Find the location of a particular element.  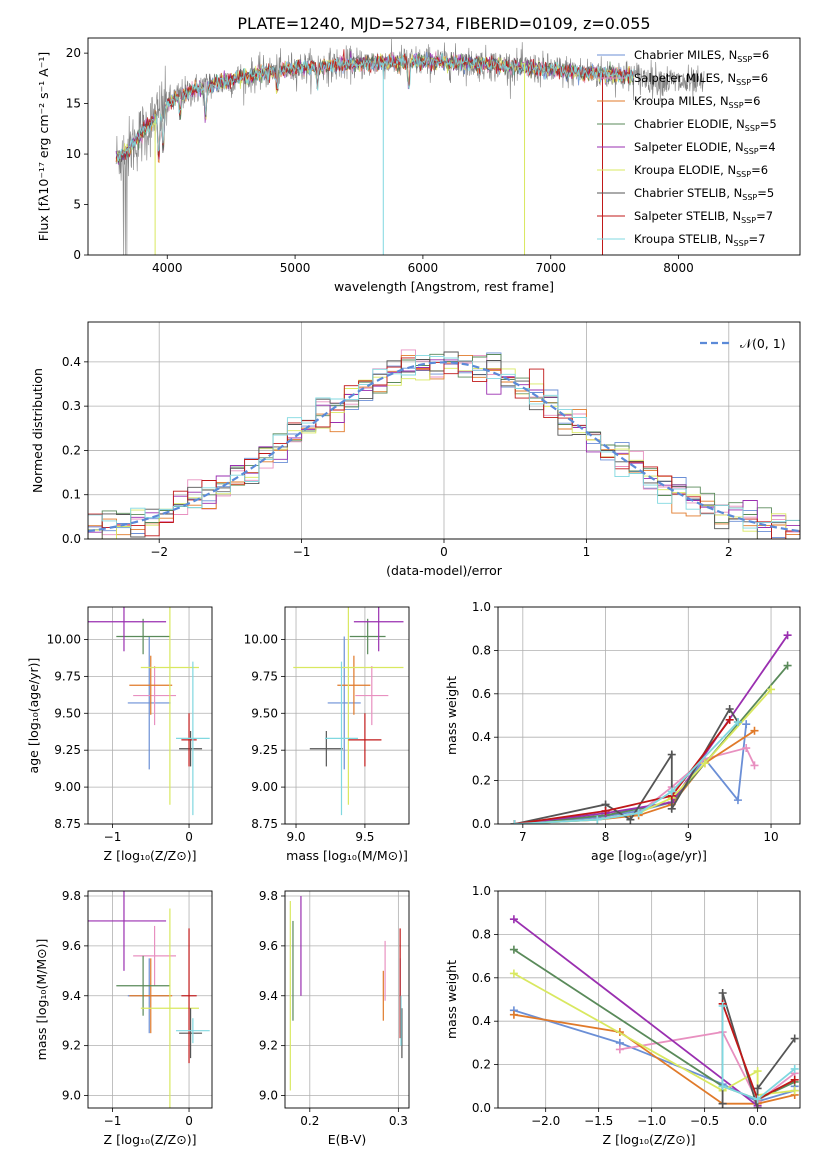

y-tick-label: 20 is located at coordinates (73, 53).